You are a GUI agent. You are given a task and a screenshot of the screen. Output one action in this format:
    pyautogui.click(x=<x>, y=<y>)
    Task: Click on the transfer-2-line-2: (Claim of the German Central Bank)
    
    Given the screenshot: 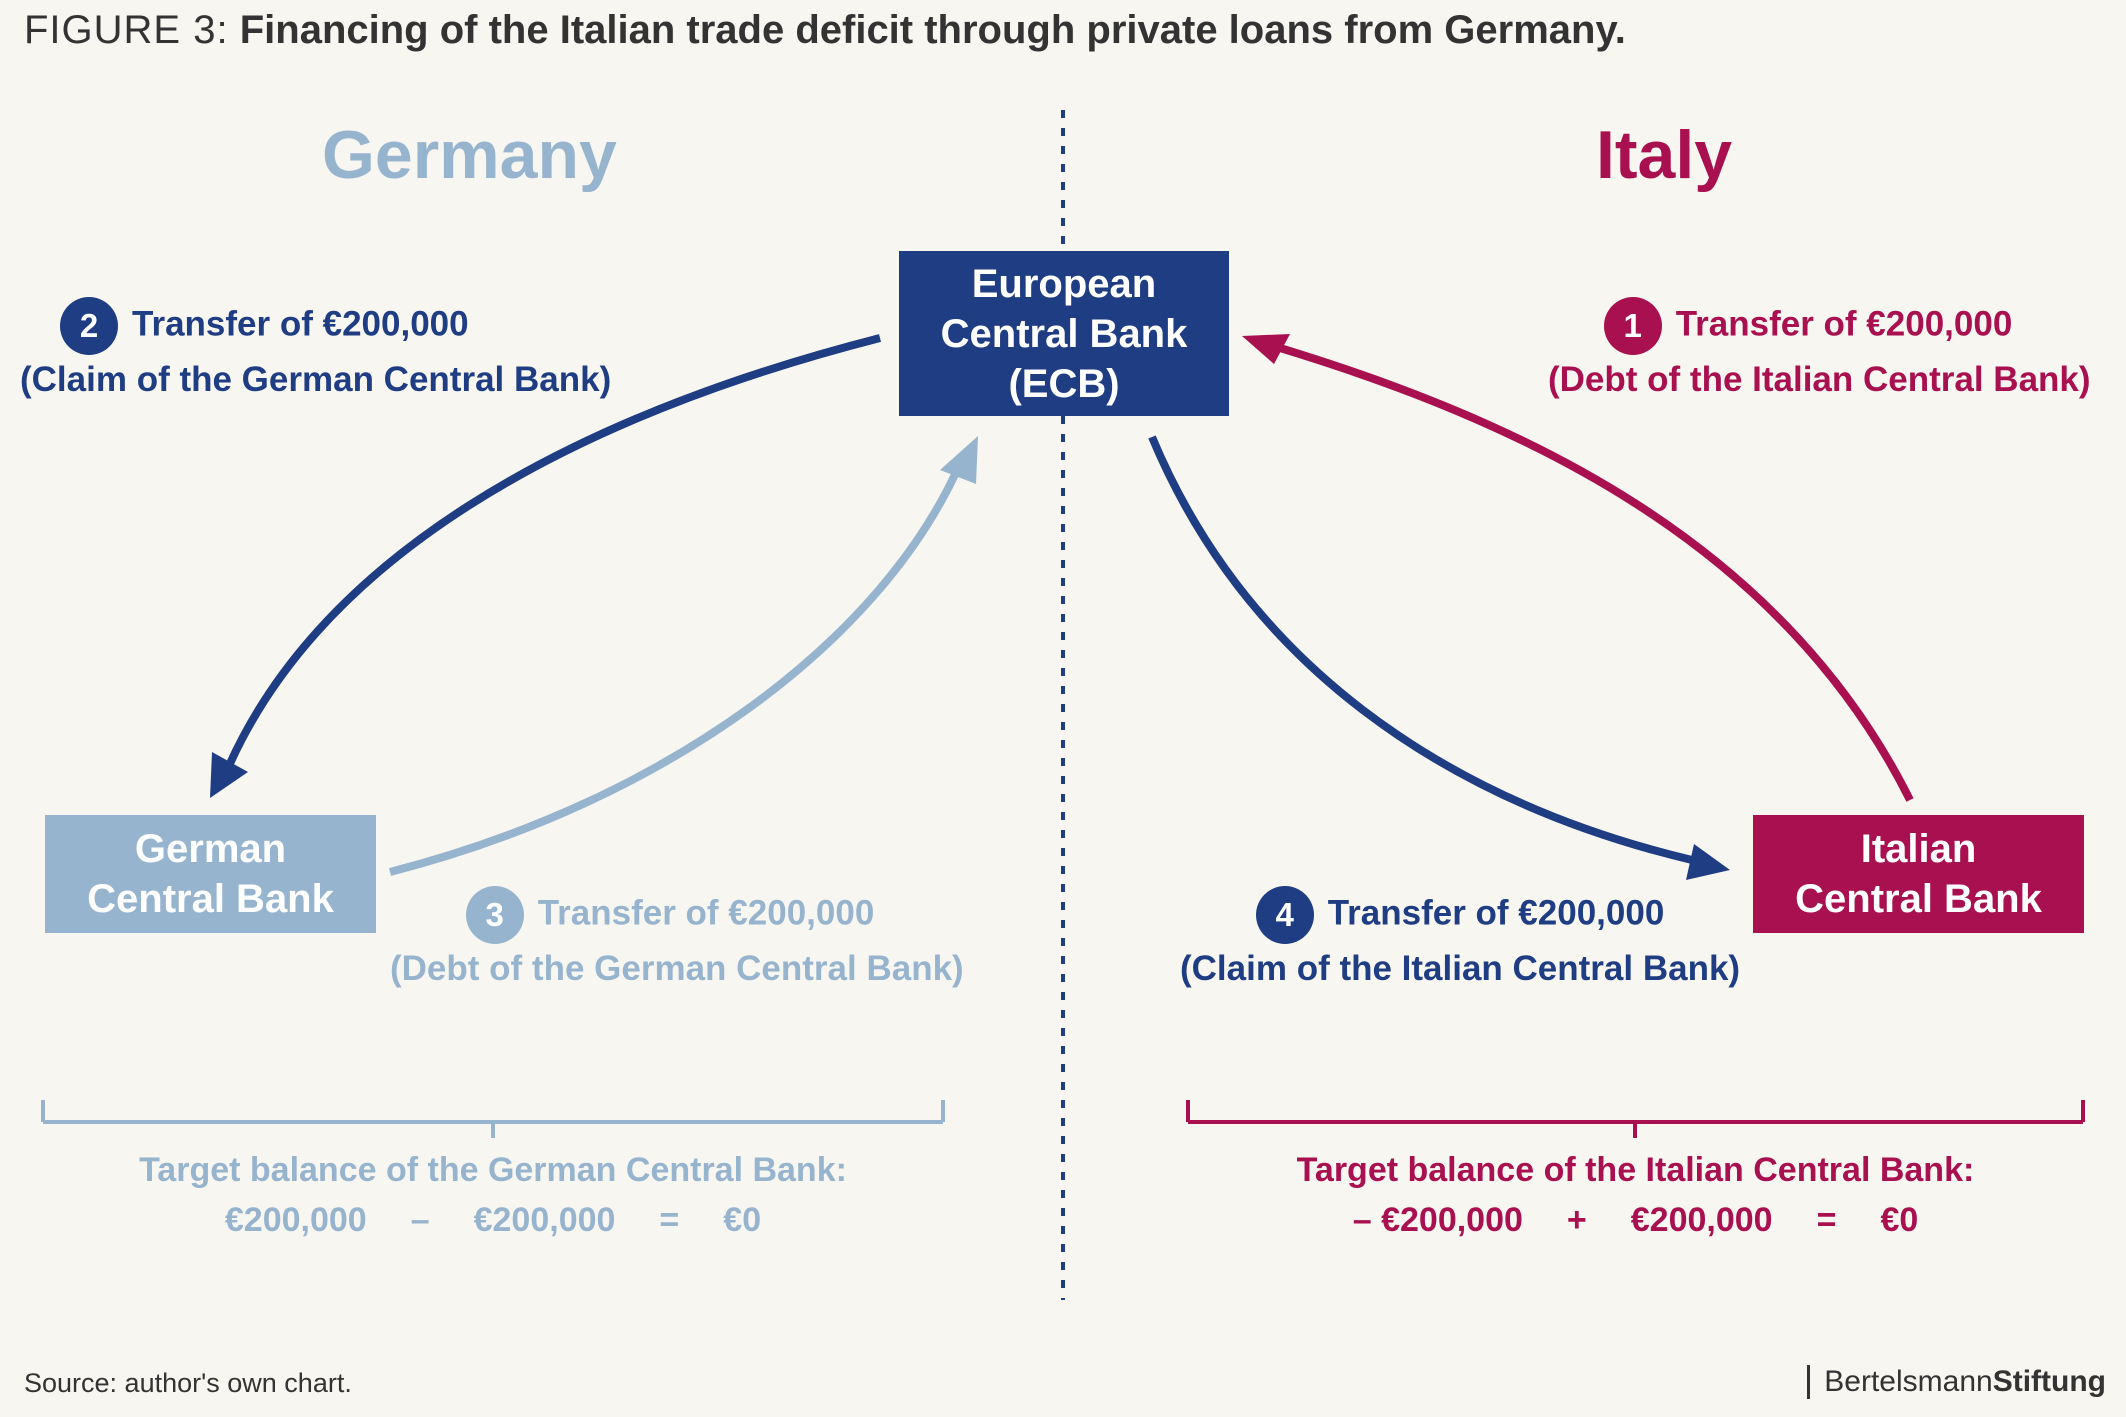 What is the action you would take?
    pyautogui.click(x=316, y=379)
    